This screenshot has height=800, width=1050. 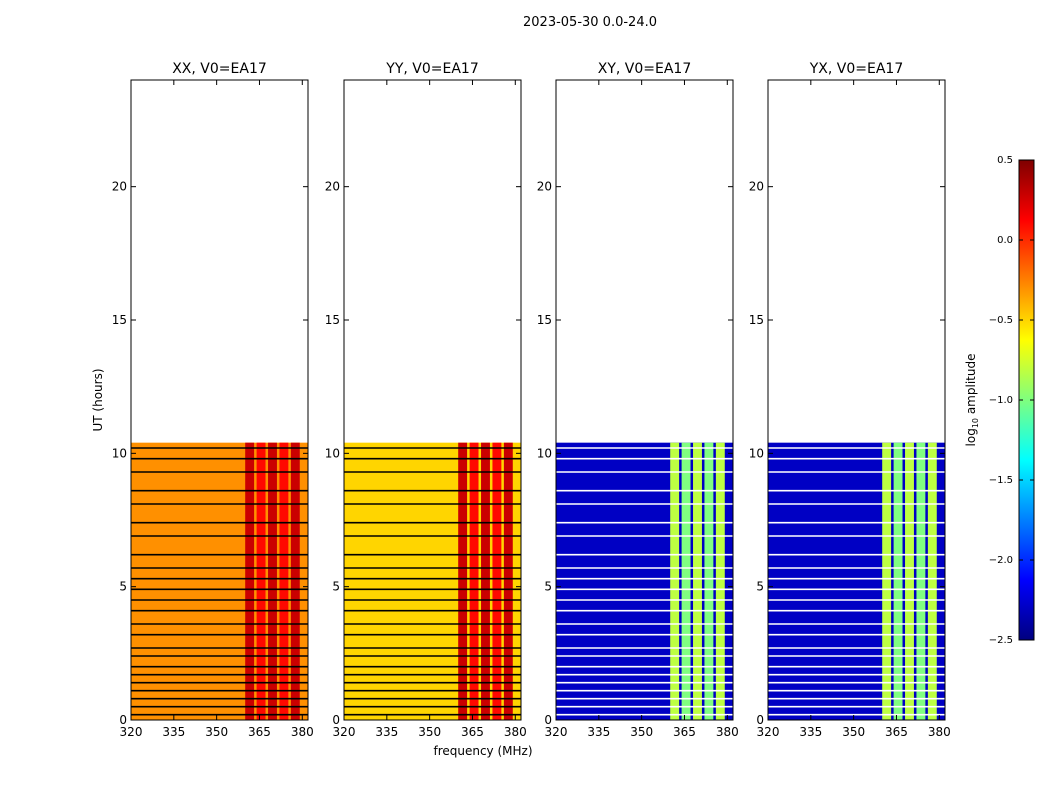 What do you see at coordinates (1001, 560) in the screenshot?
I see `colorbar-tick-label: −2.0` at bounding box center [1001, 560].